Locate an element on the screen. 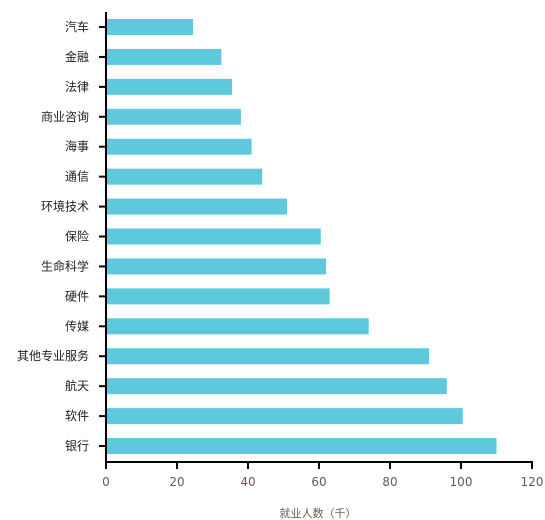 The image size is (545, 520). x-tick-label: 120 is located at coordinates (532, 482).